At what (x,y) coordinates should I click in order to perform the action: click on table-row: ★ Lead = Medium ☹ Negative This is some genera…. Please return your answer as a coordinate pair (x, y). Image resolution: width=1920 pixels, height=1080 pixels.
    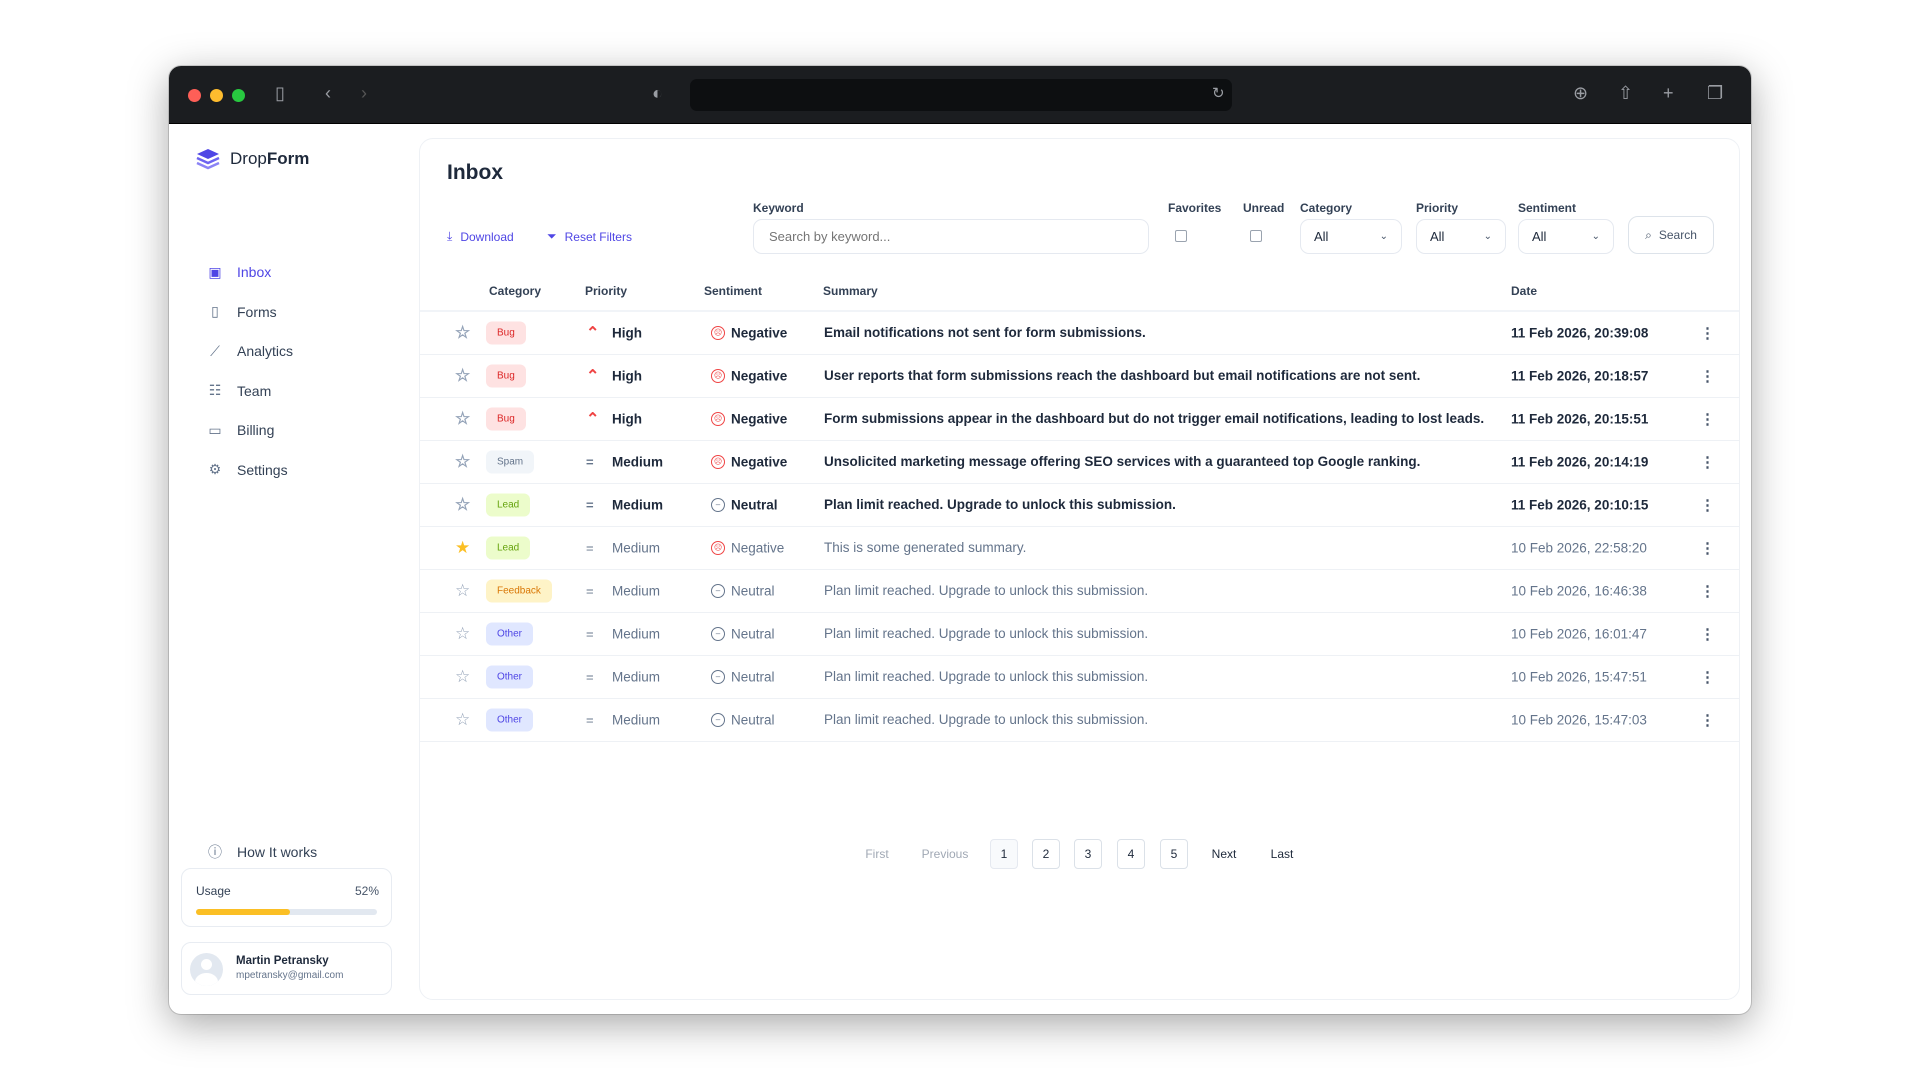
    Looking at the image, I should click on (1079, 548).